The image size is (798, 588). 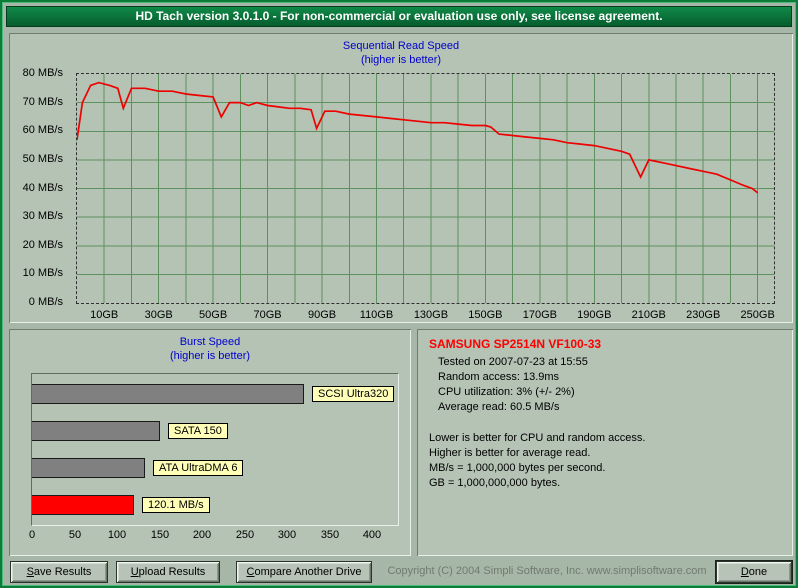 I want to click on burst-axis-tick-label: 150, so click(x=160, y=535).